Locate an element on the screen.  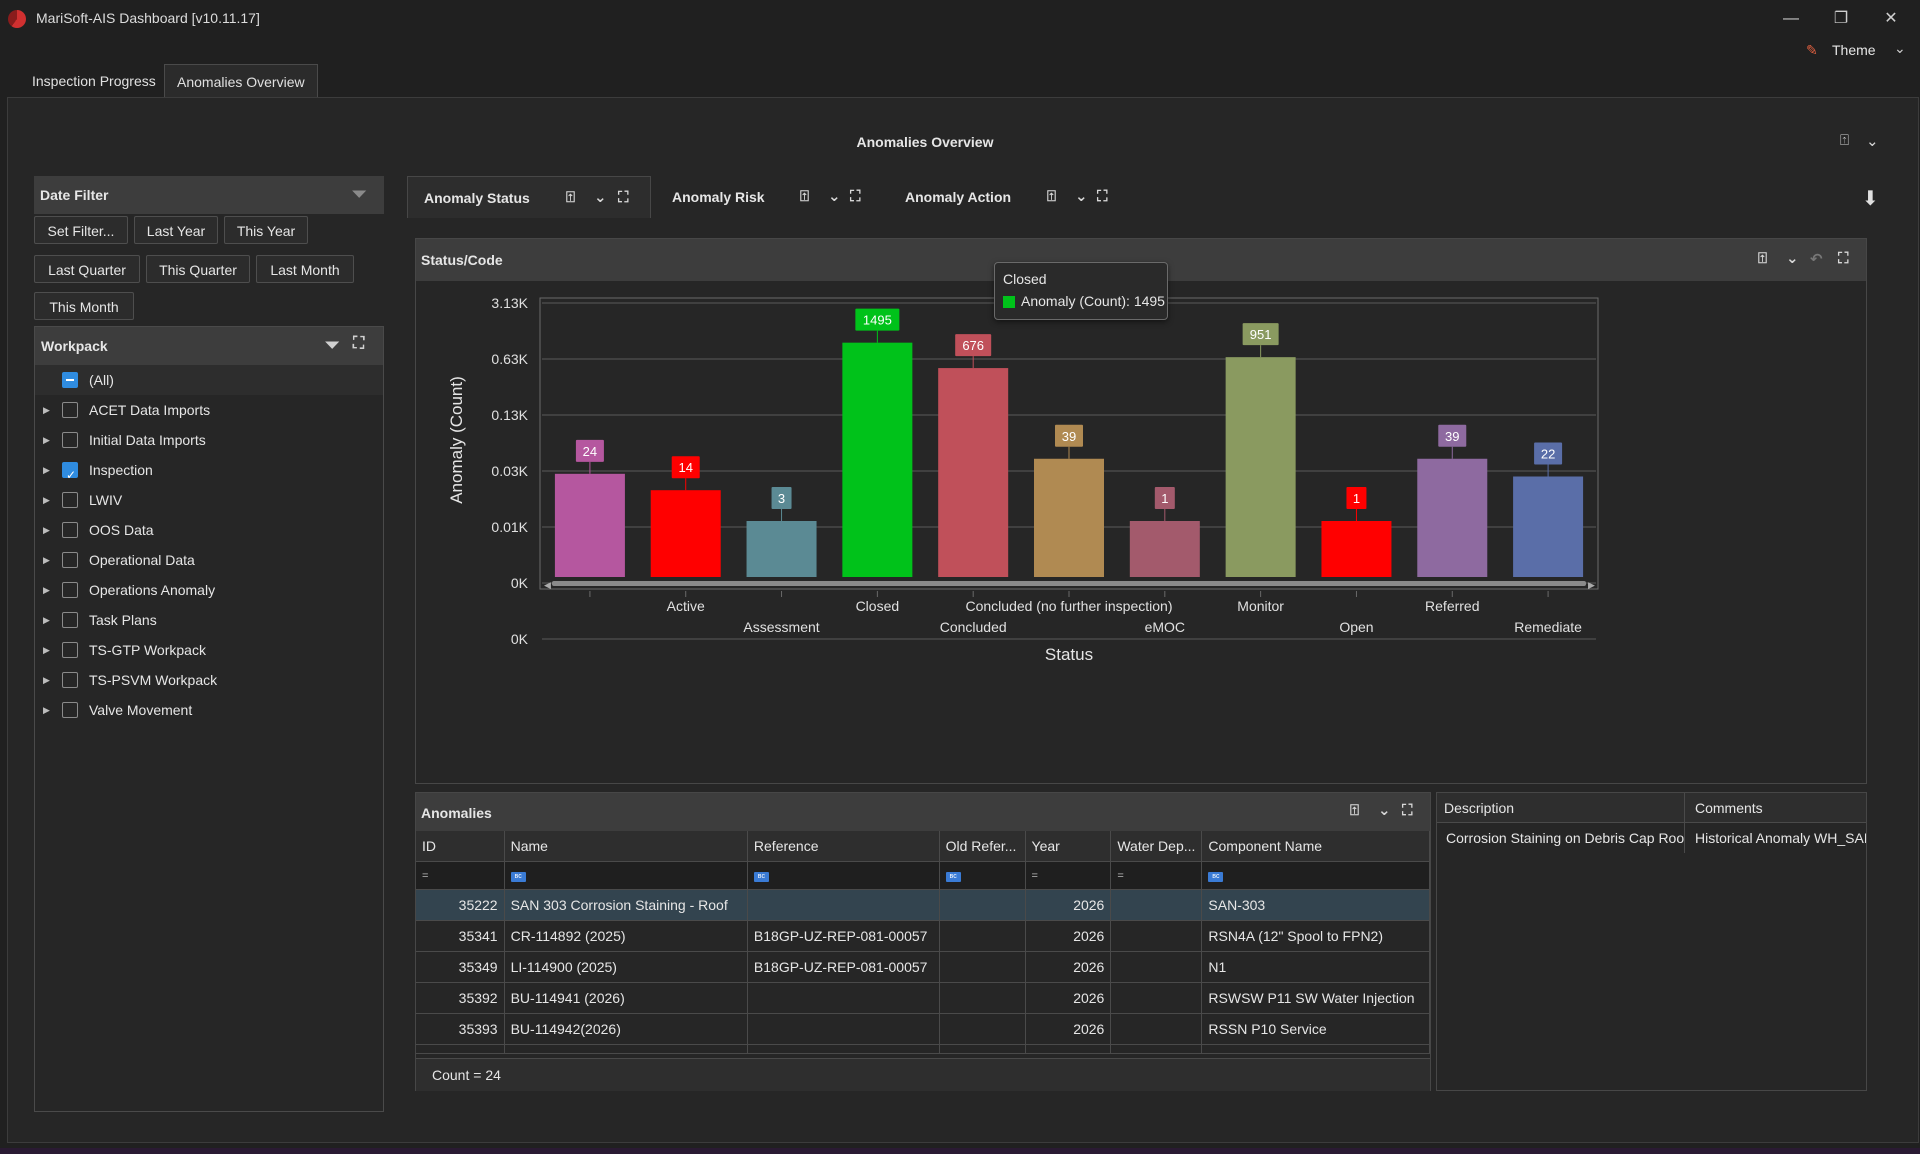
data-label-box is located at coordinates (973, 345).